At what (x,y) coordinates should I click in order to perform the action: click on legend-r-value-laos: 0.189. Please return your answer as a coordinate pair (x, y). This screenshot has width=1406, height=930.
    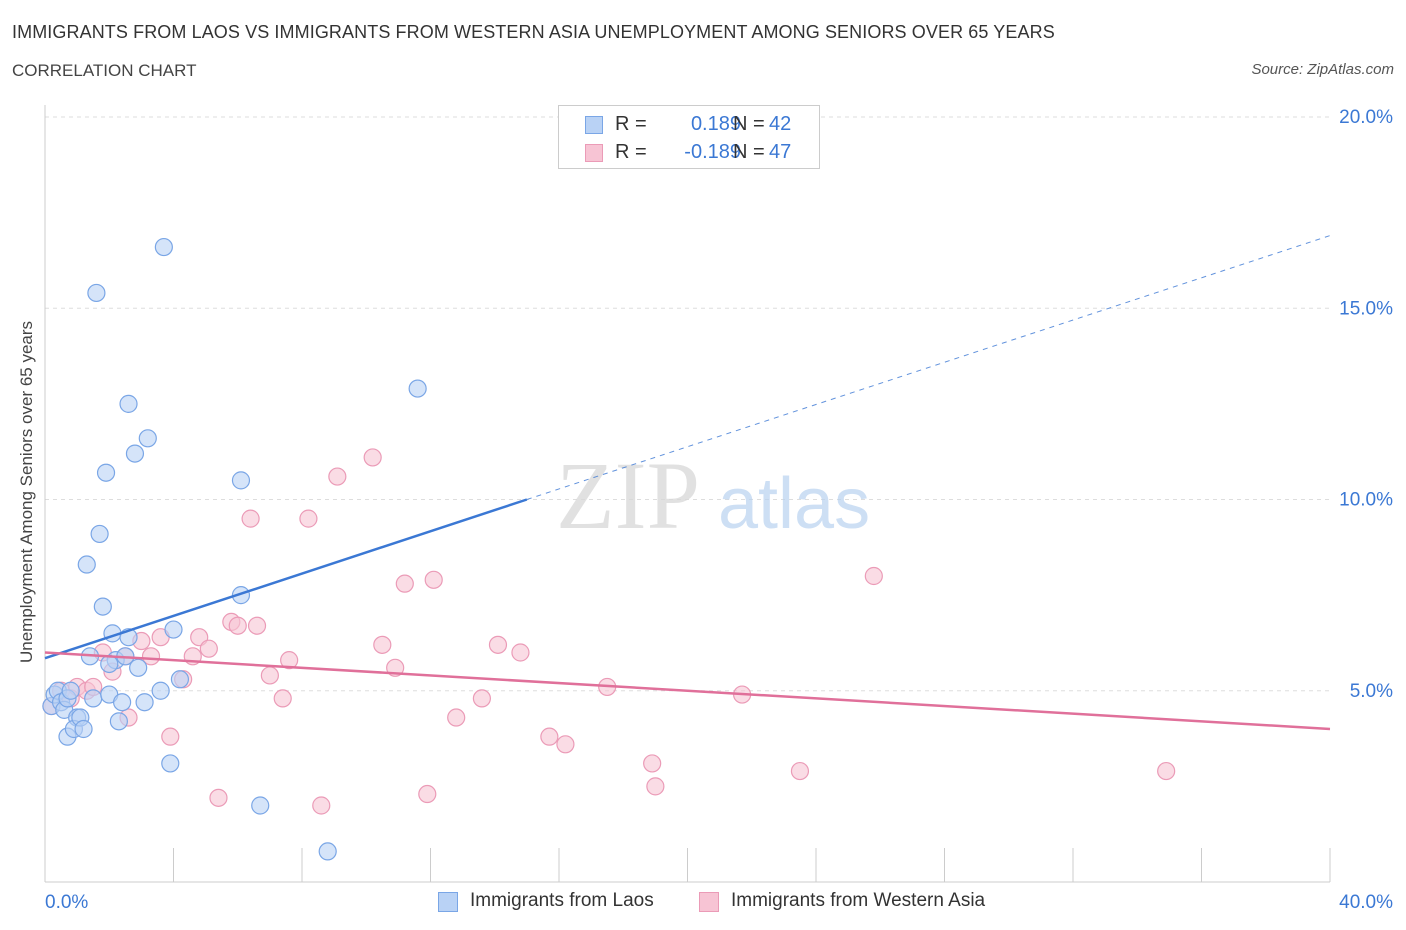
    Looking at the image, I should click on (715, 124).